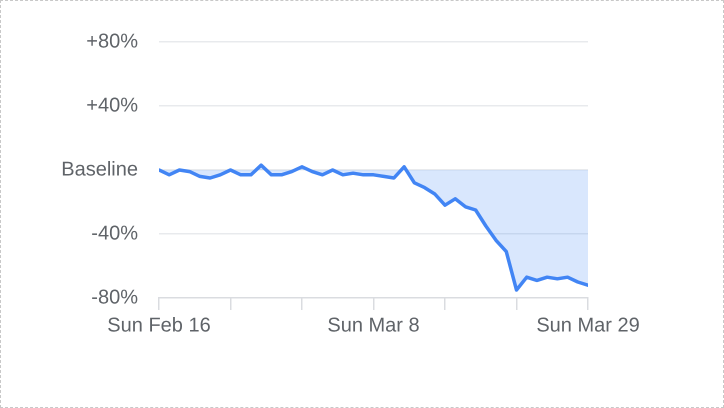 The image size is (724, 408). Describe the element at coordinates (588, 325) in the screenshot. I see `x-tick-label: Sun Mar 29` at that location.